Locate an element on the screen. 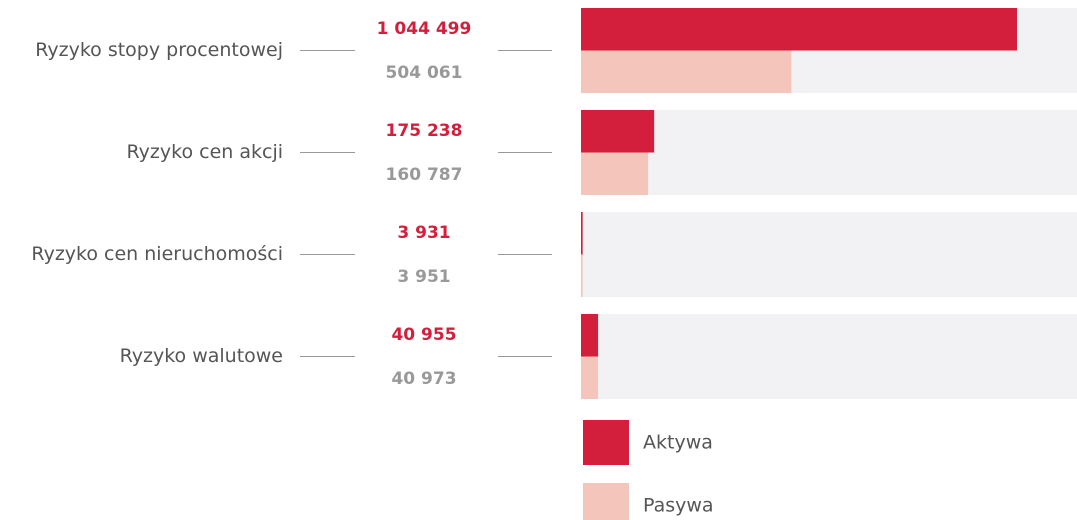  category-label: Ryzyko walutowe is located at coordinates (201, 356).